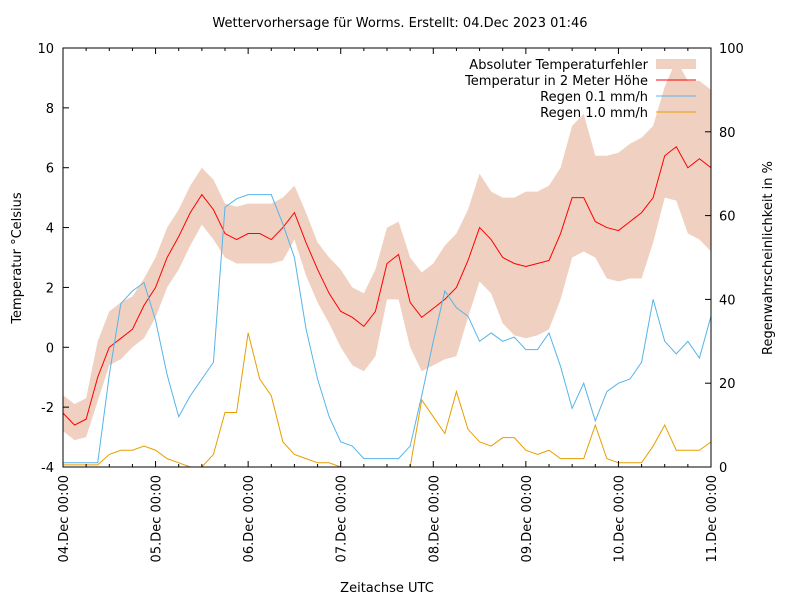 Image resolution: width=800 pixels, height=604 pixels. Describe the element at coordinates (768, 258) in the screenshot. I see `y2-axis-label: Regenwahrscheinlichkeit in %` at that location.